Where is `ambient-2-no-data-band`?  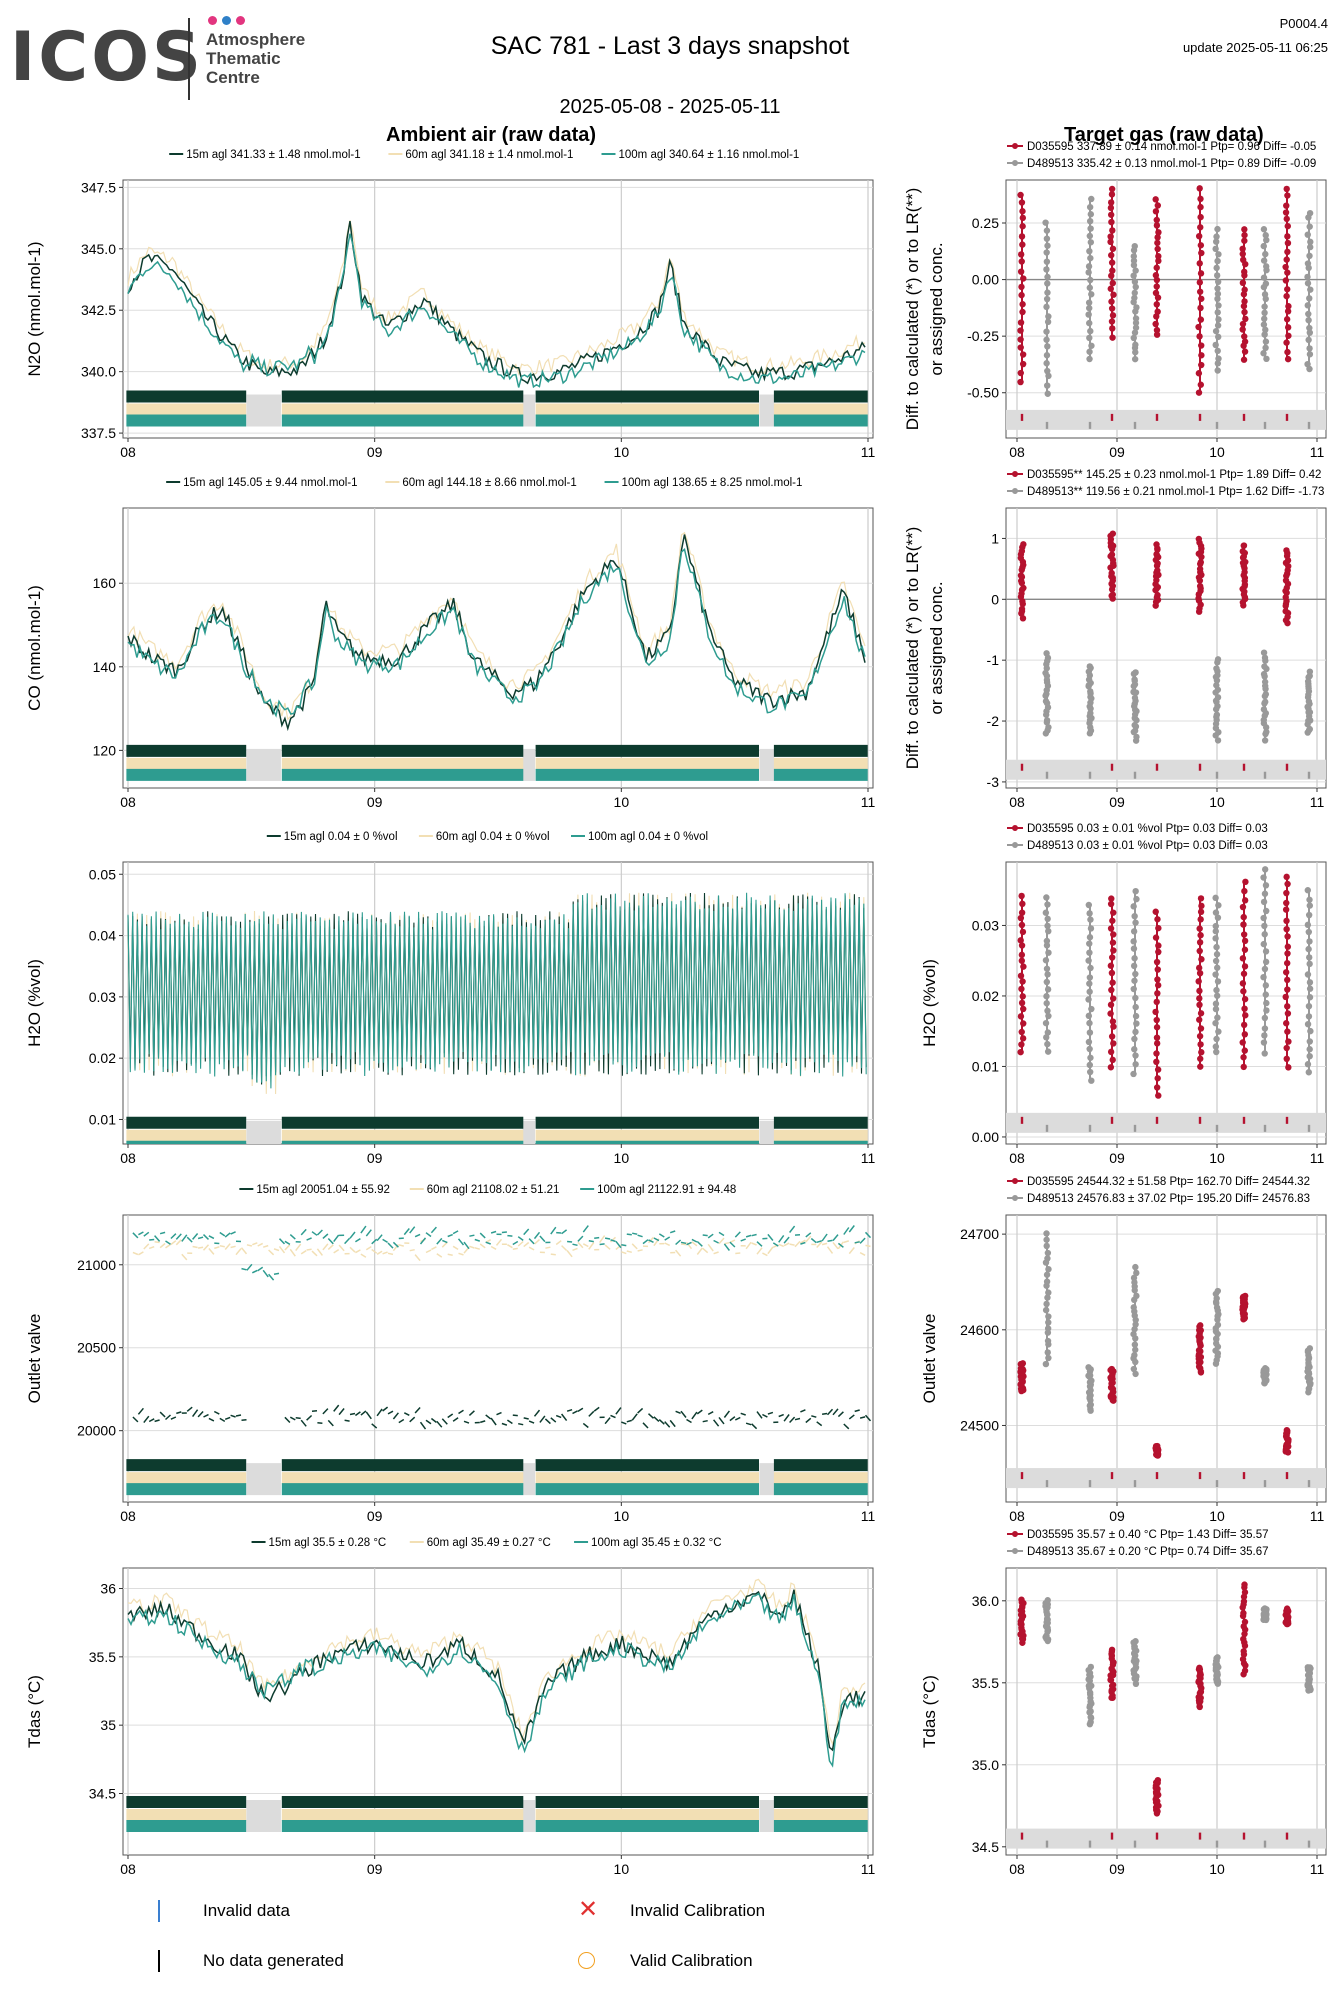 ambient-2-no-data-band is located at coordinates (528, 764).